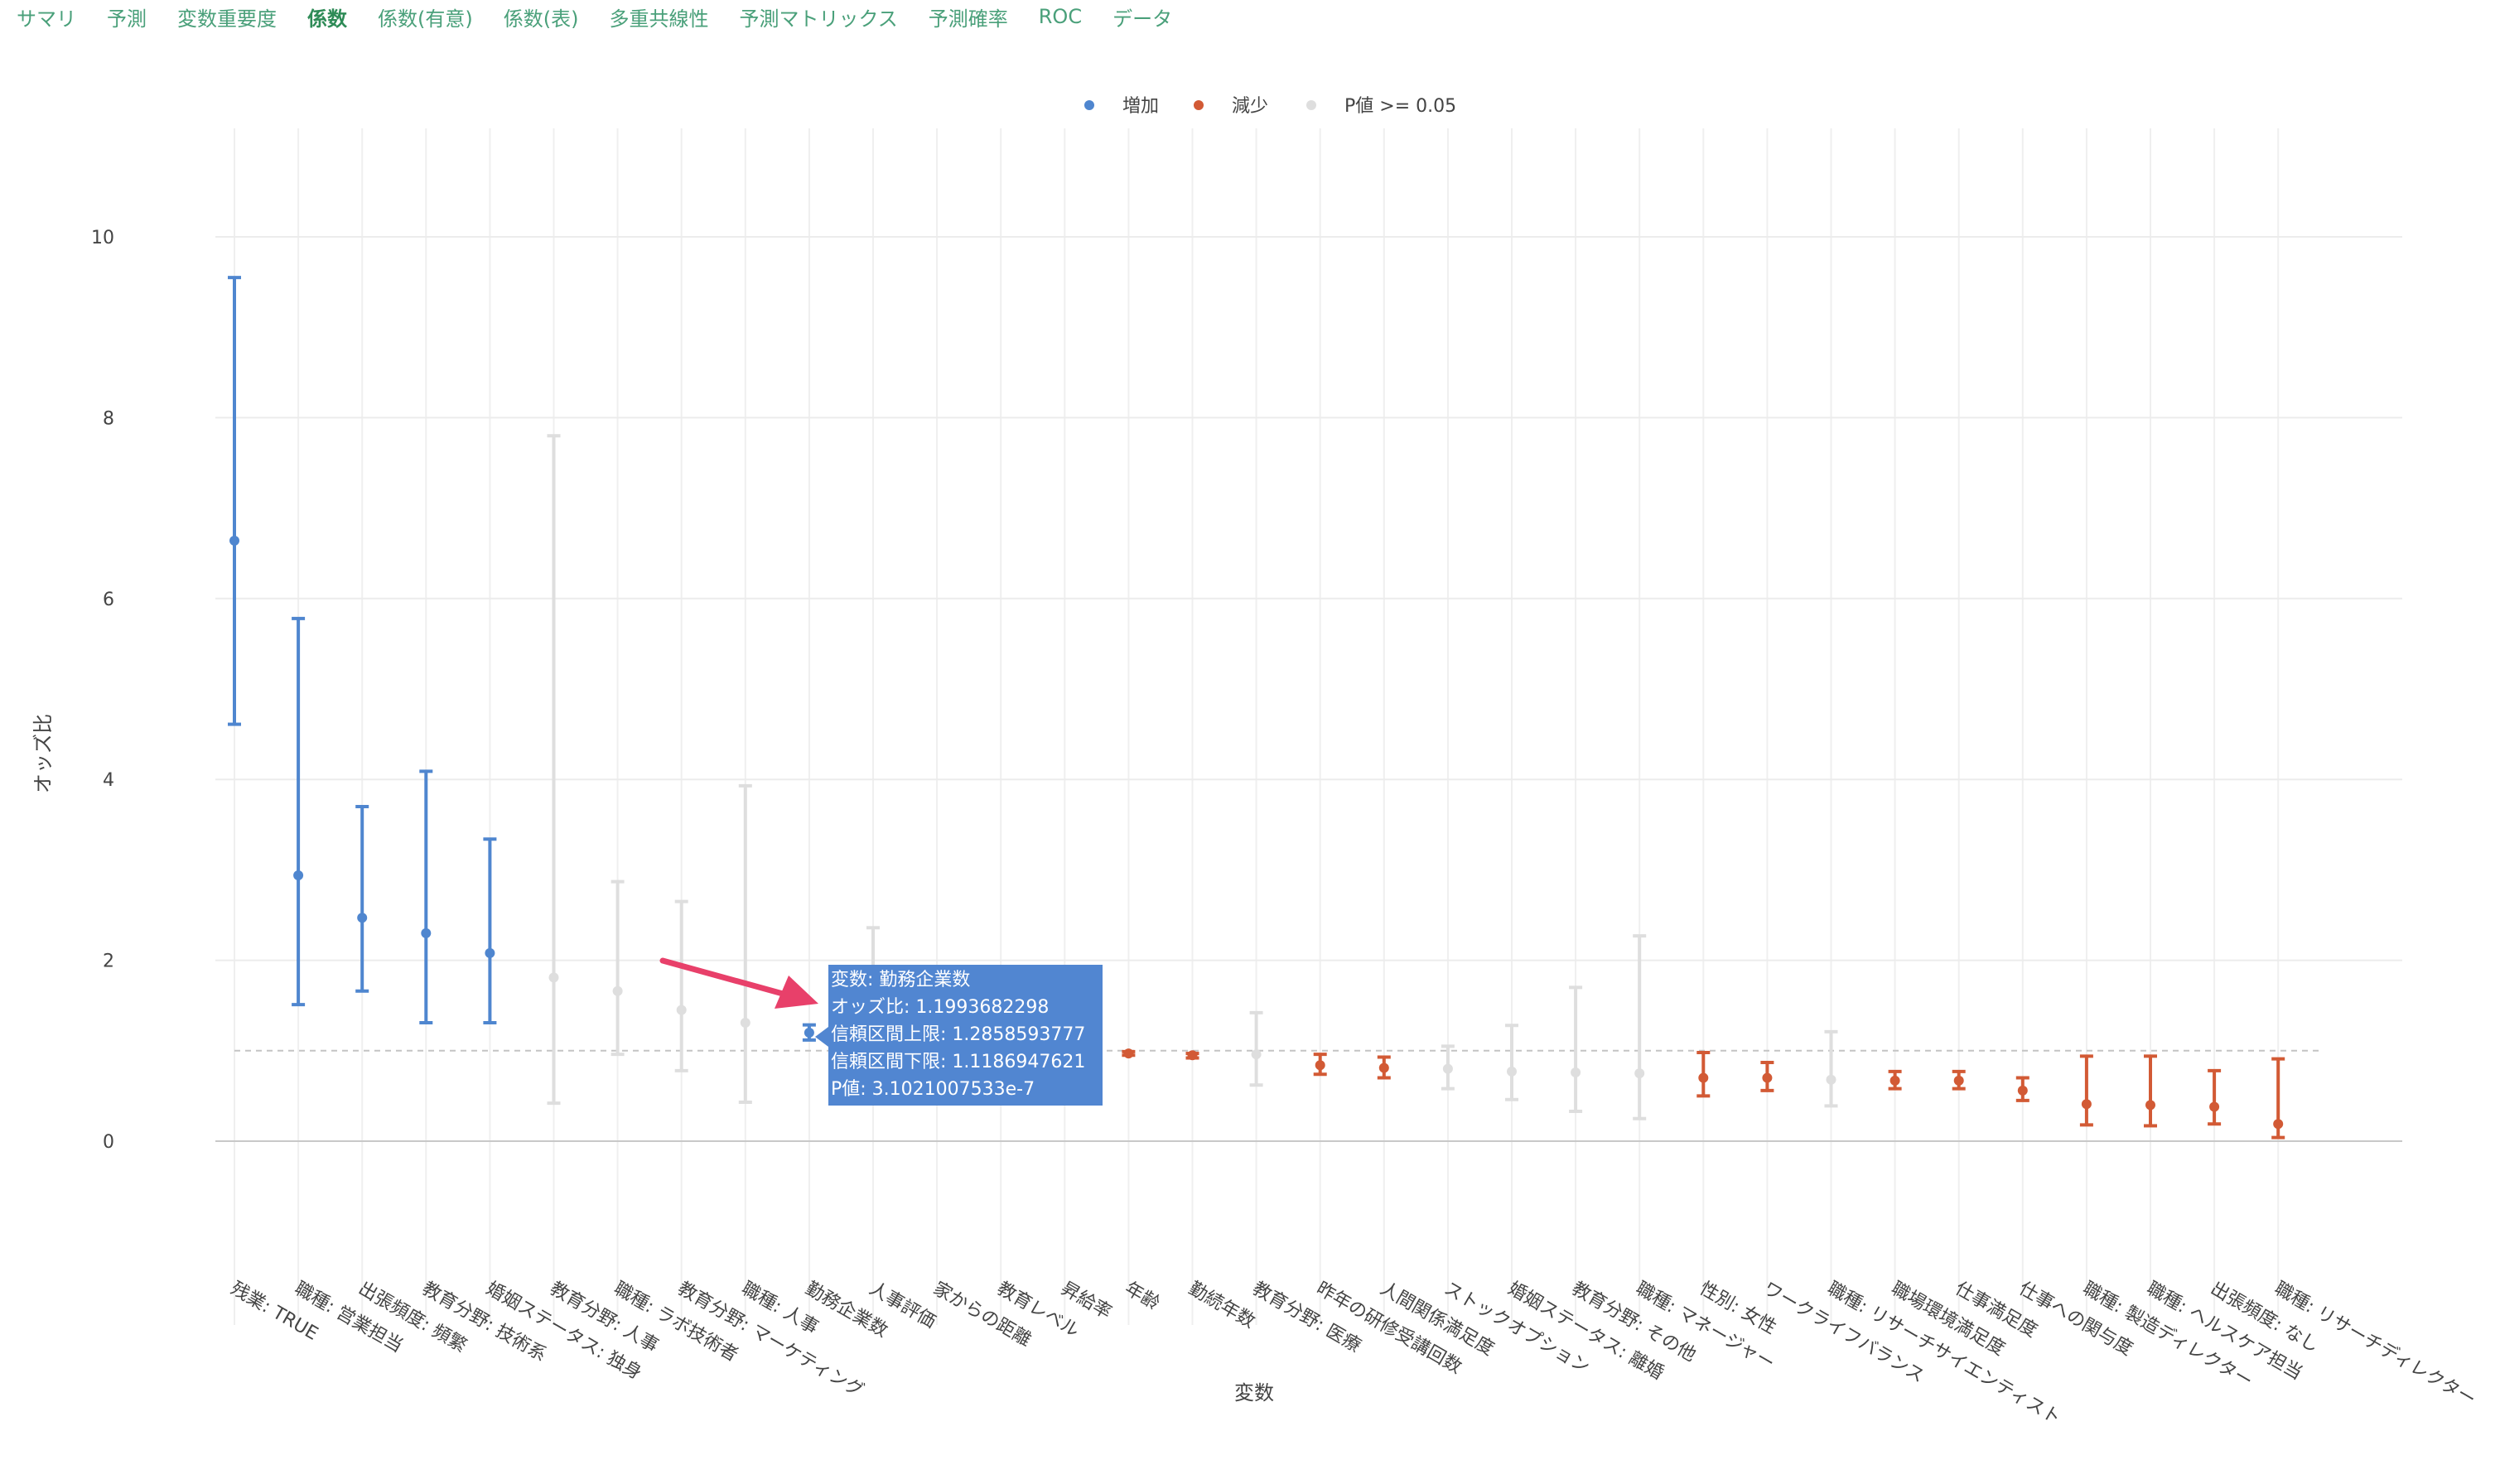  Describe the element at coordinates (1250, 106) in the screenshot. I see `legend-label: 減少` at that location.